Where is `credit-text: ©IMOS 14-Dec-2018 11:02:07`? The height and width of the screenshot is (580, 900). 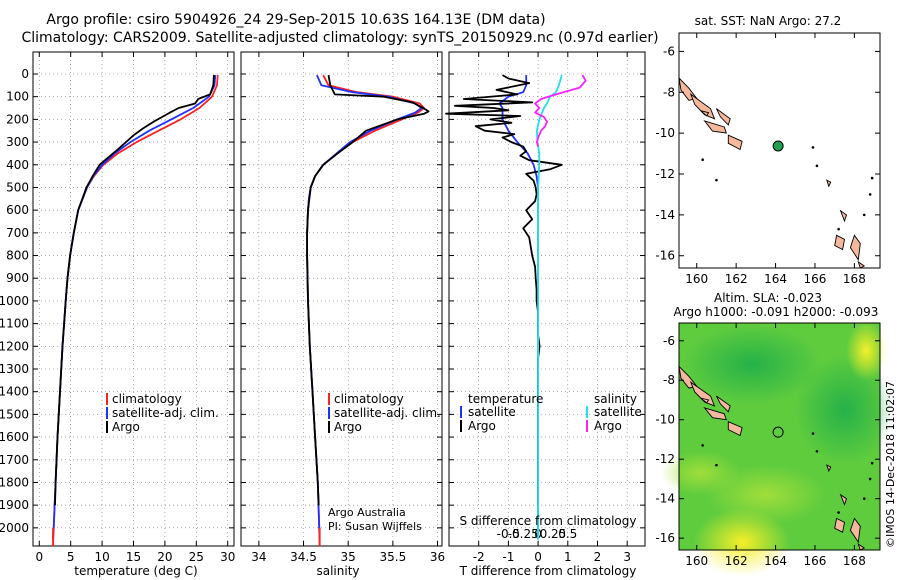 credit-text: ©IMOS 14-Dec-2018 11:02:07 is located at coordinates (890, 464).